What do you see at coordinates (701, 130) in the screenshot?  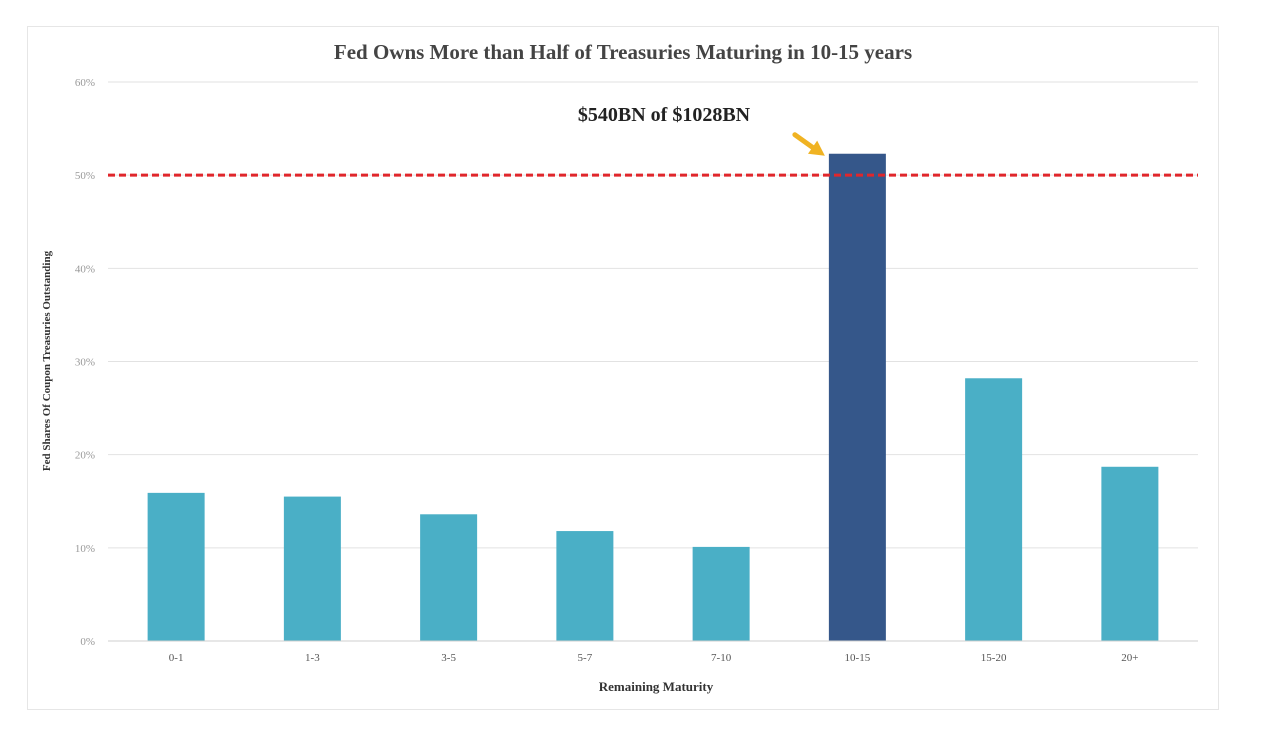 I see `annotation-group: $540BN of $1028BN` at bounding box center [701, 130].